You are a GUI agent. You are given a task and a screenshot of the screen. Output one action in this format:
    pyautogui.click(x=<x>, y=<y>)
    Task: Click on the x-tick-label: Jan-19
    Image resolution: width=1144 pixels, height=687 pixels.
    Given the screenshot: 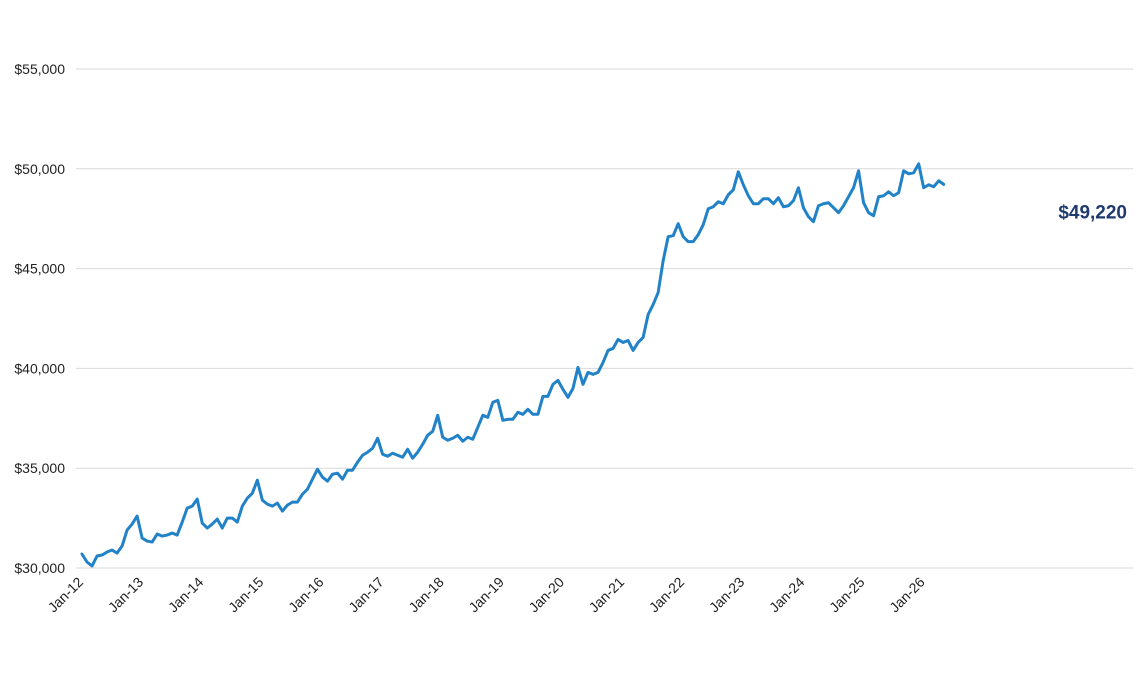 What is the action you would take?
    pyautogui.click(x=486, y=595)
    